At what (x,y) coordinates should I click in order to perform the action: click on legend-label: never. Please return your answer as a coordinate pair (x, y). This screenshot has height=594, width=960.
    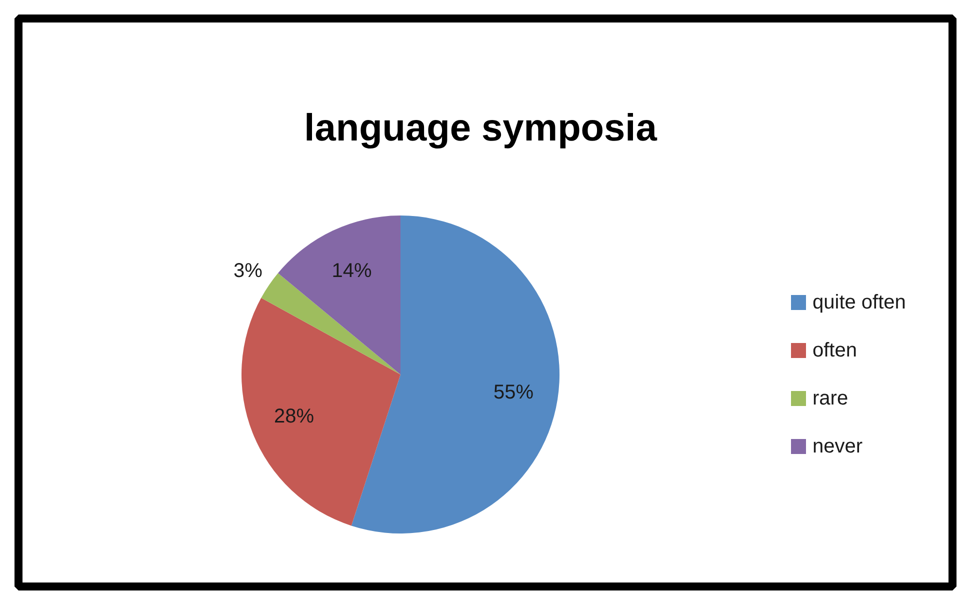
    Looking at the image, I should click on (837, 447).